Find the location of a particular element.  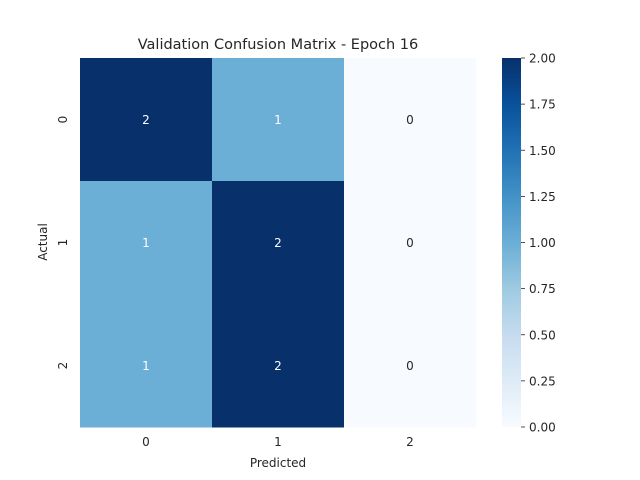

x-tick-label: 1 is located at coordinates (278, 442).